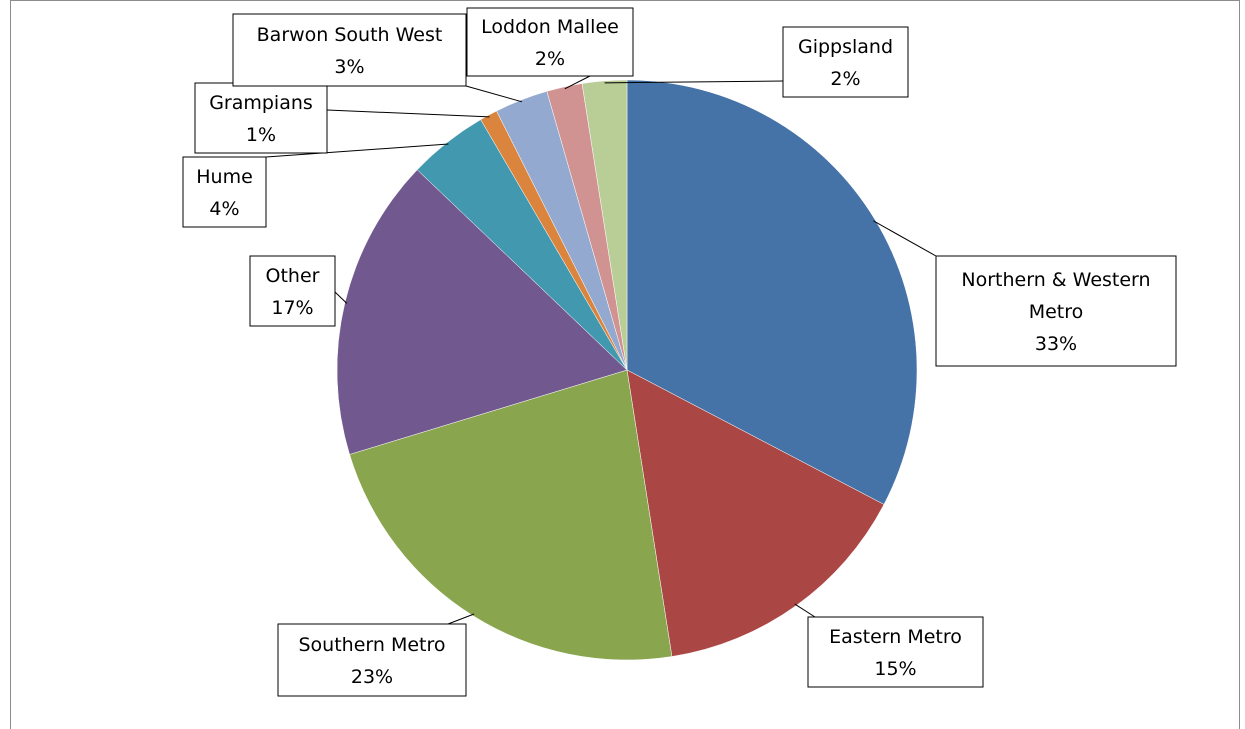  I want to click on data-label-percent: 4%, so click(224, 209).